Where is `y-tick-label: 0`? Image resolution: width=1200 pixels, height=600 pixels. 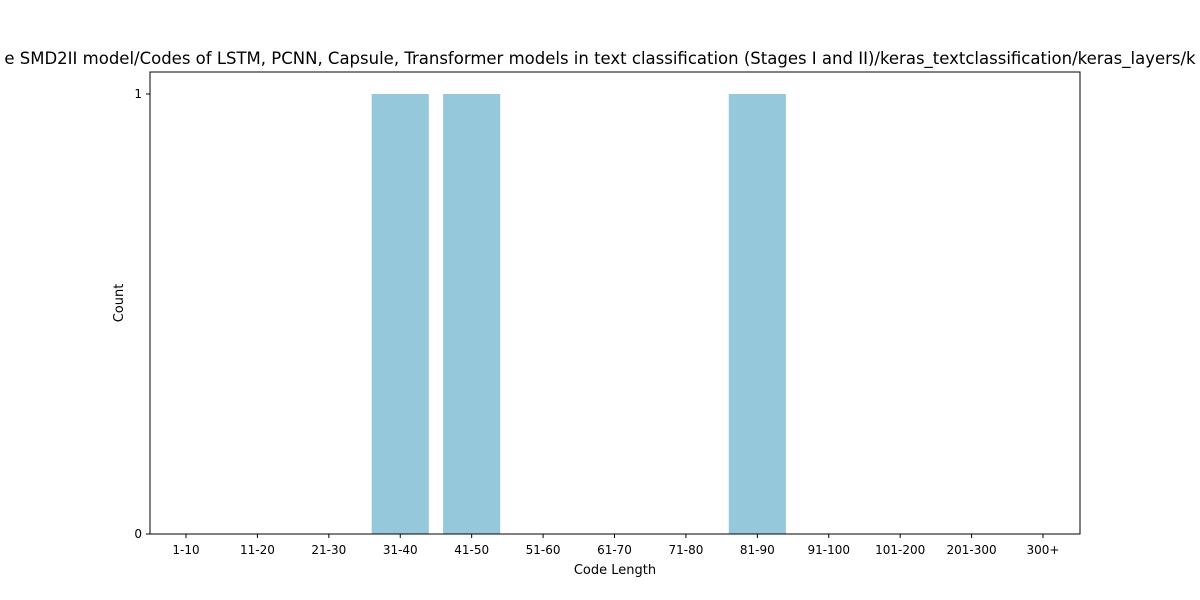 y-tick-label: 0 is located at coordinates (138, 534).